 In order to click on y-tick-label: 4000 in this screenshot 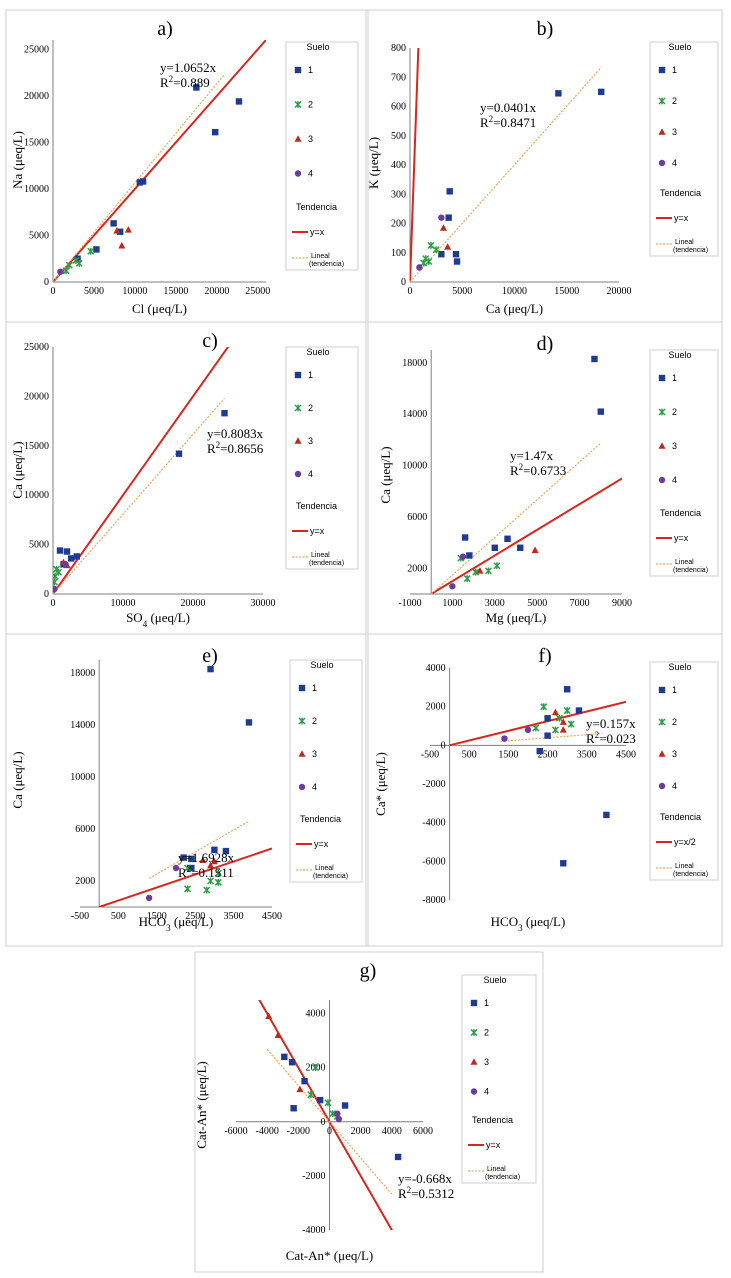, I will do `click(436, 668)`.